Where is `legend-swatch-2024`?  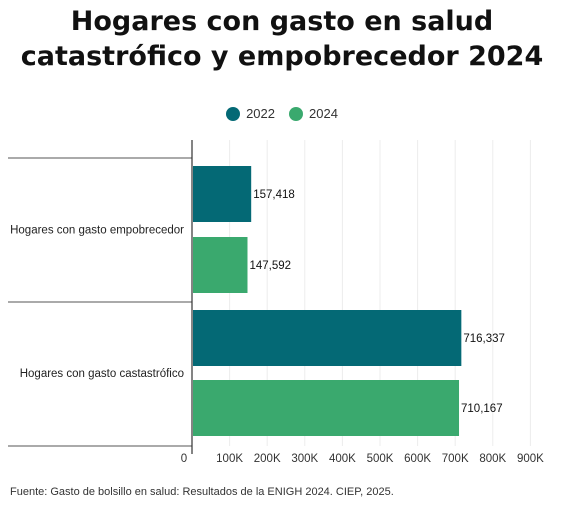 legend-swatch-2024 is located at coordinates (296, 113).